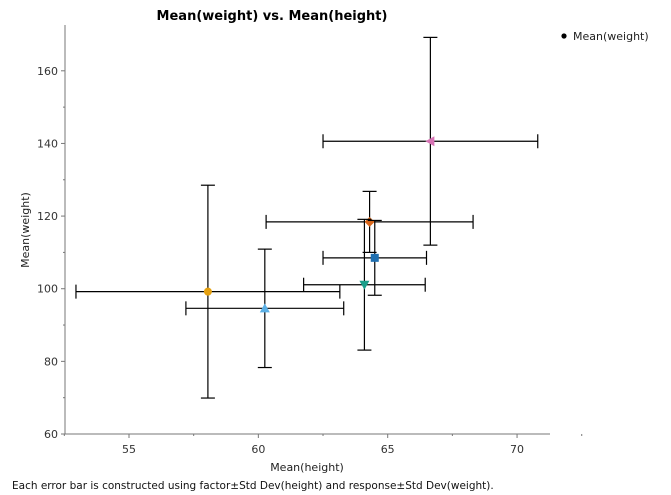 The height and width of the screenshot is (495, 671). I want to click on legend: Mean(weight), so click(605, 36).